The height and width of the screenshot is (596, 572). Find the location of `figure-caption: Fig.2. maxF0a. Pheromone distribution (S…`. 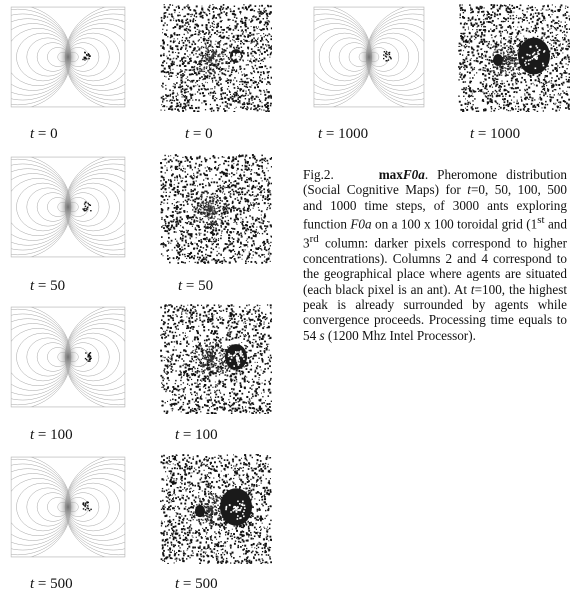

figure-caption: Fig.2. maxF0a. Pheromone distribution (S… is located at coordinates (435, 255).